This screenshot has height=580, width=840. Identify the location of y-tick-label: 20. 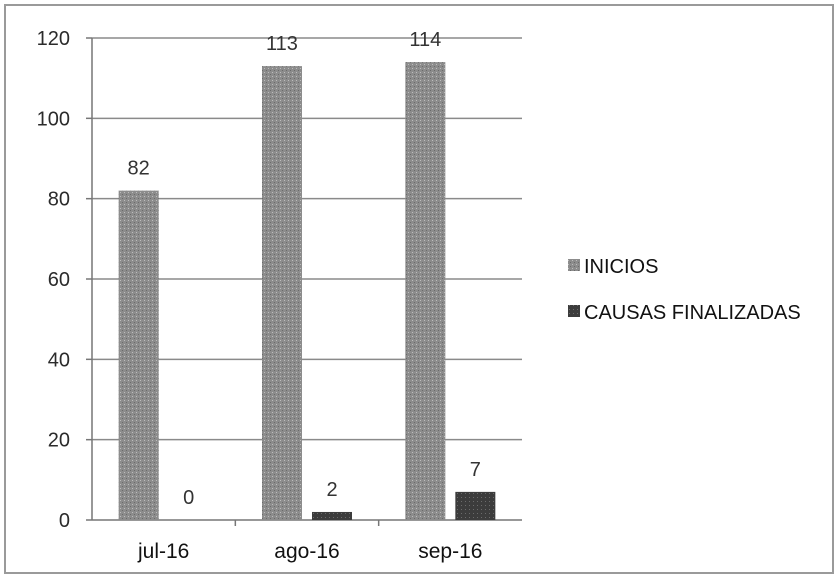
(59, 441).